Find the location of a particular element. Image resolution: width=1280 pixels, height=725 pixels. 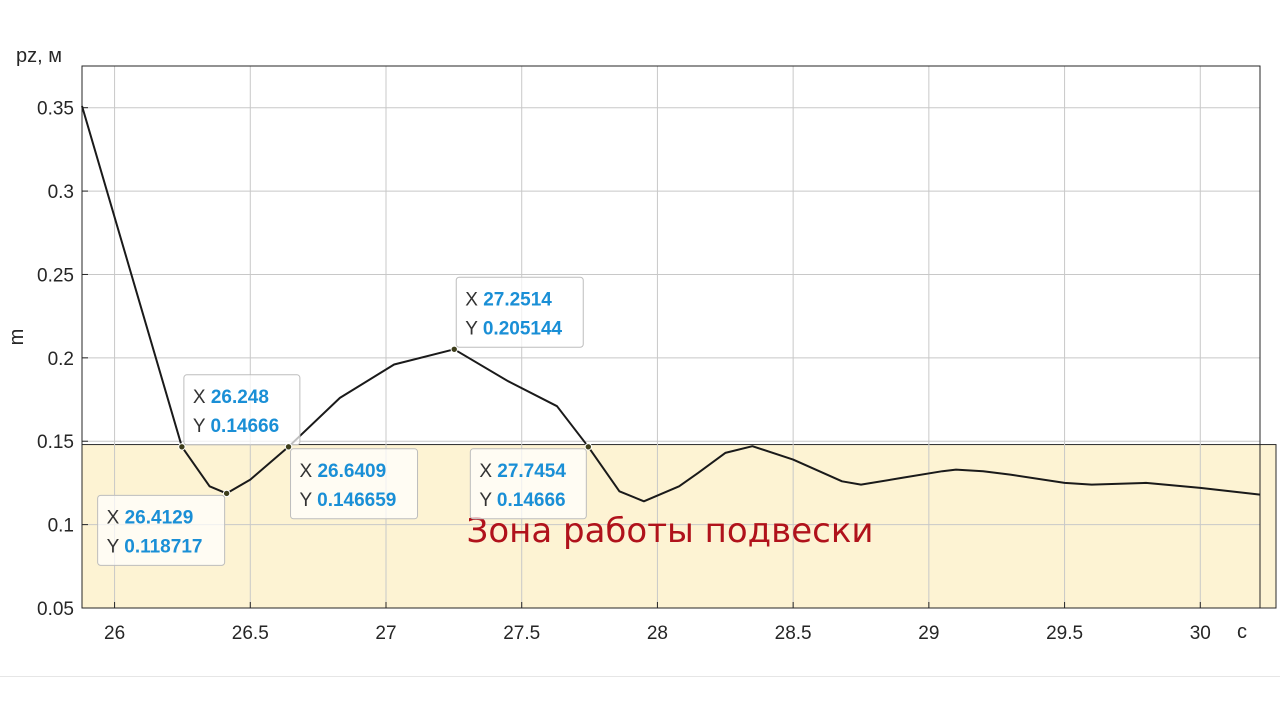

y-axis-label: m is located at coordinates (17, 337).